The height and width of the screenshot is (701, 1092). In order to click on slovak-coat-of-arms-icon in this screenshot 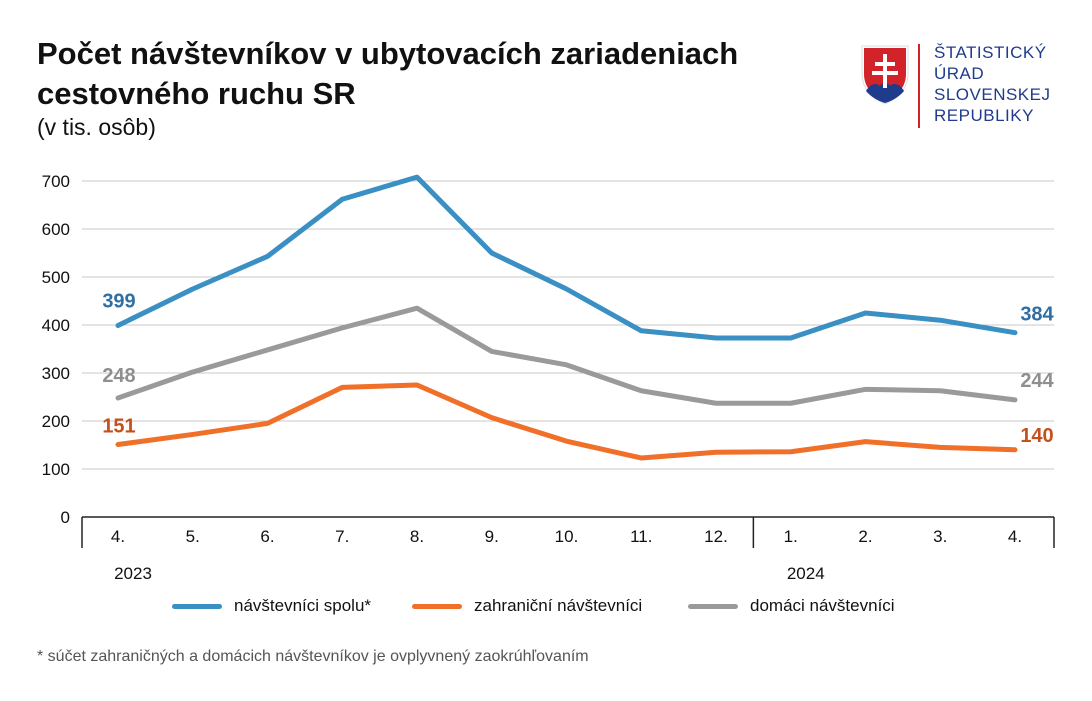, I will do `click(885, 75)`.